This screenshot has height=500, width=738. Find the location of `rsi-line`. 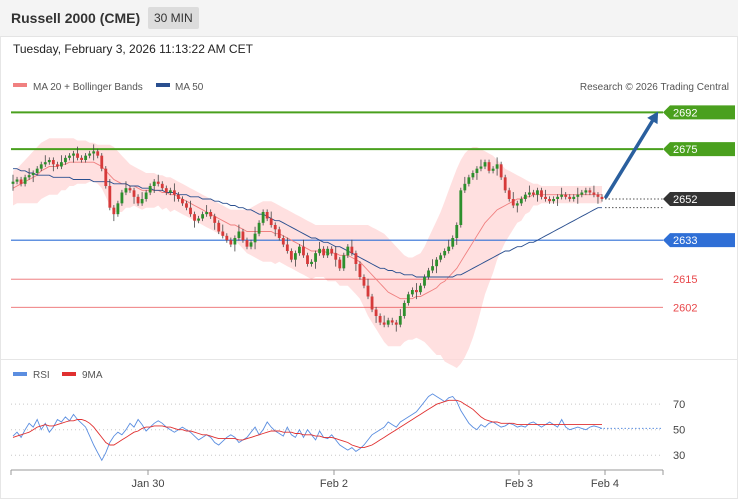

rsi-line is located at coordinates (307, 427).